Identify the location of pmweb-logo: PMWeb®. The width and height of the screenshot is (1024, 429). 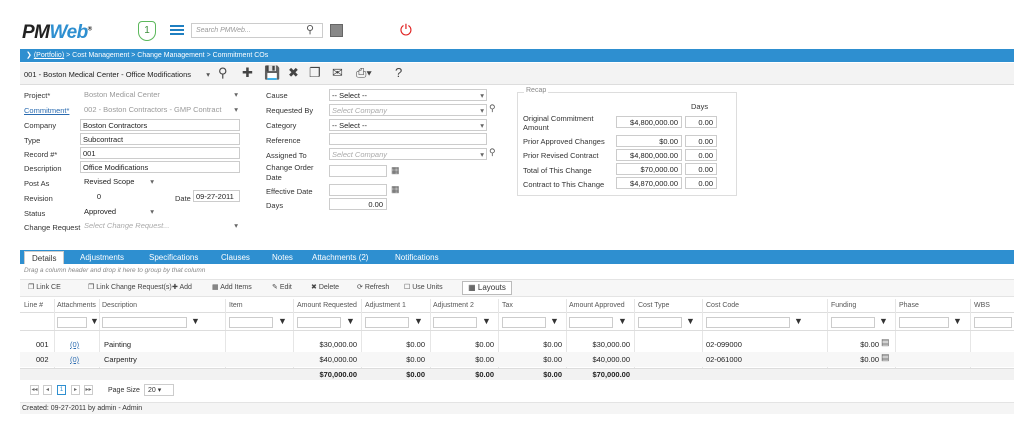
(57, 32).